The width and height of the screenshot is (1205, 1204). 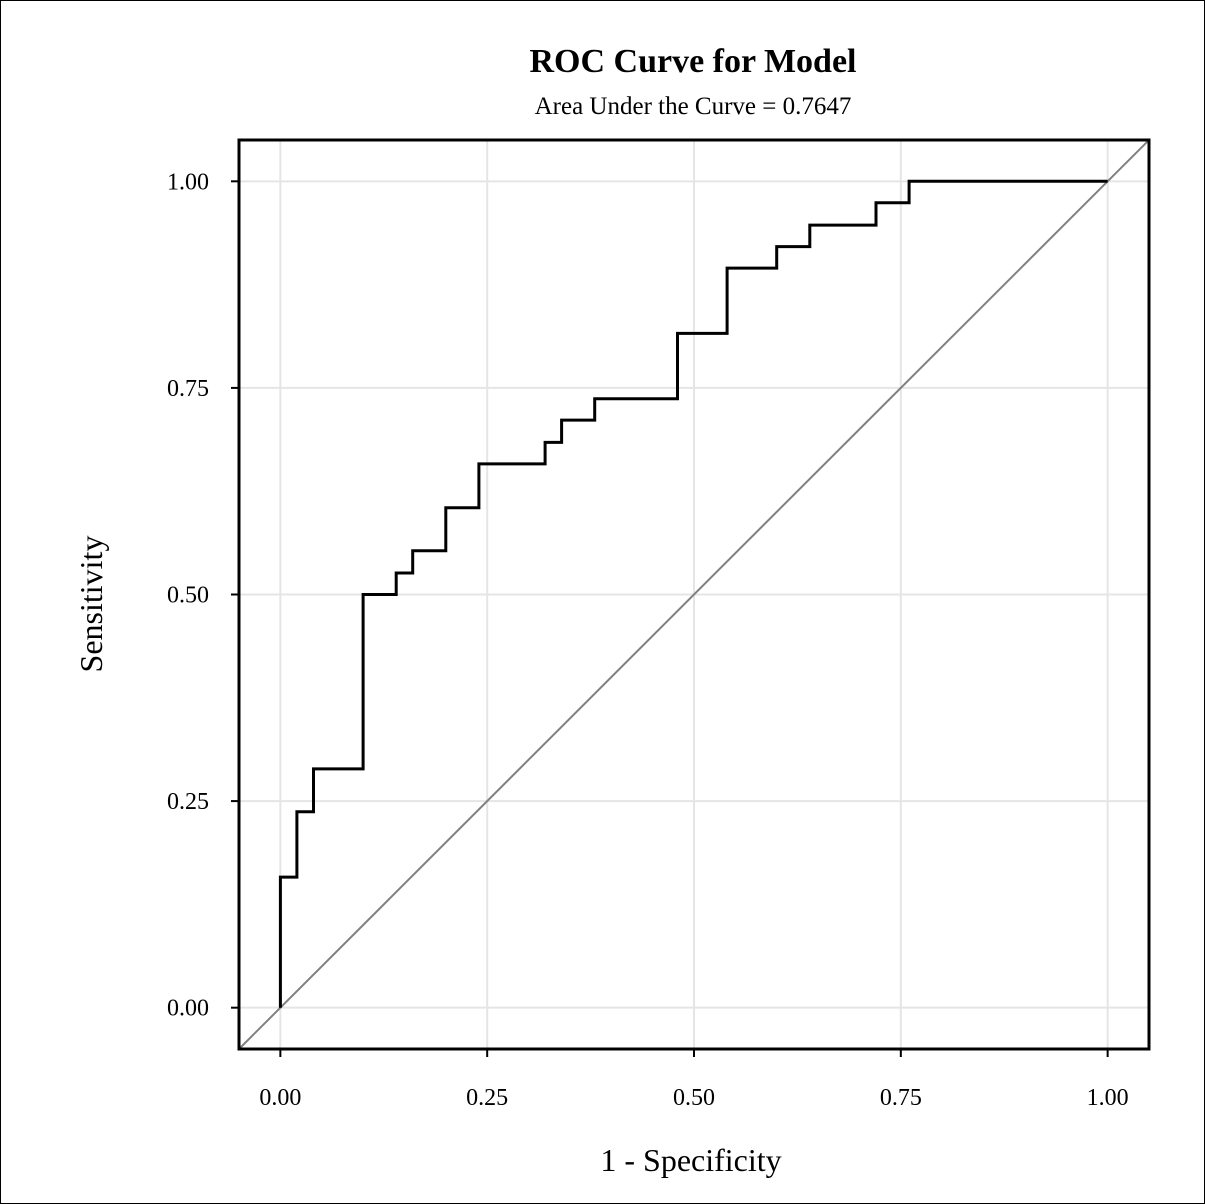 What do you see at coordinates (188, 596) in the screenshot?
I see `y-tick-label-2: 0.50` at bounding box center [188, 596].